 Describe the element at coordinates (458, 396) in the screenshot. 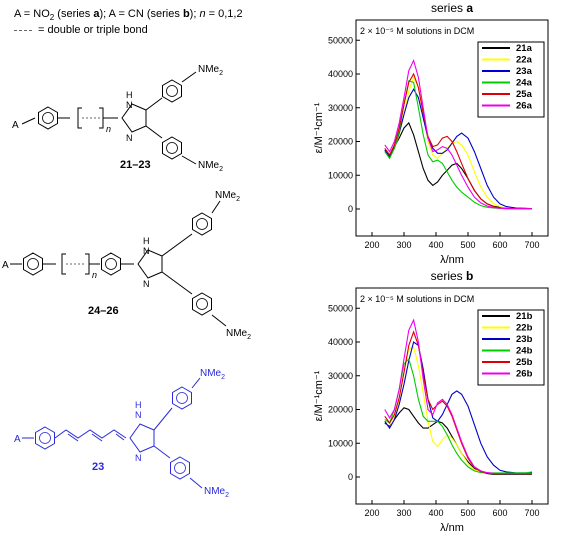

I see `series-line-26b` at that location.